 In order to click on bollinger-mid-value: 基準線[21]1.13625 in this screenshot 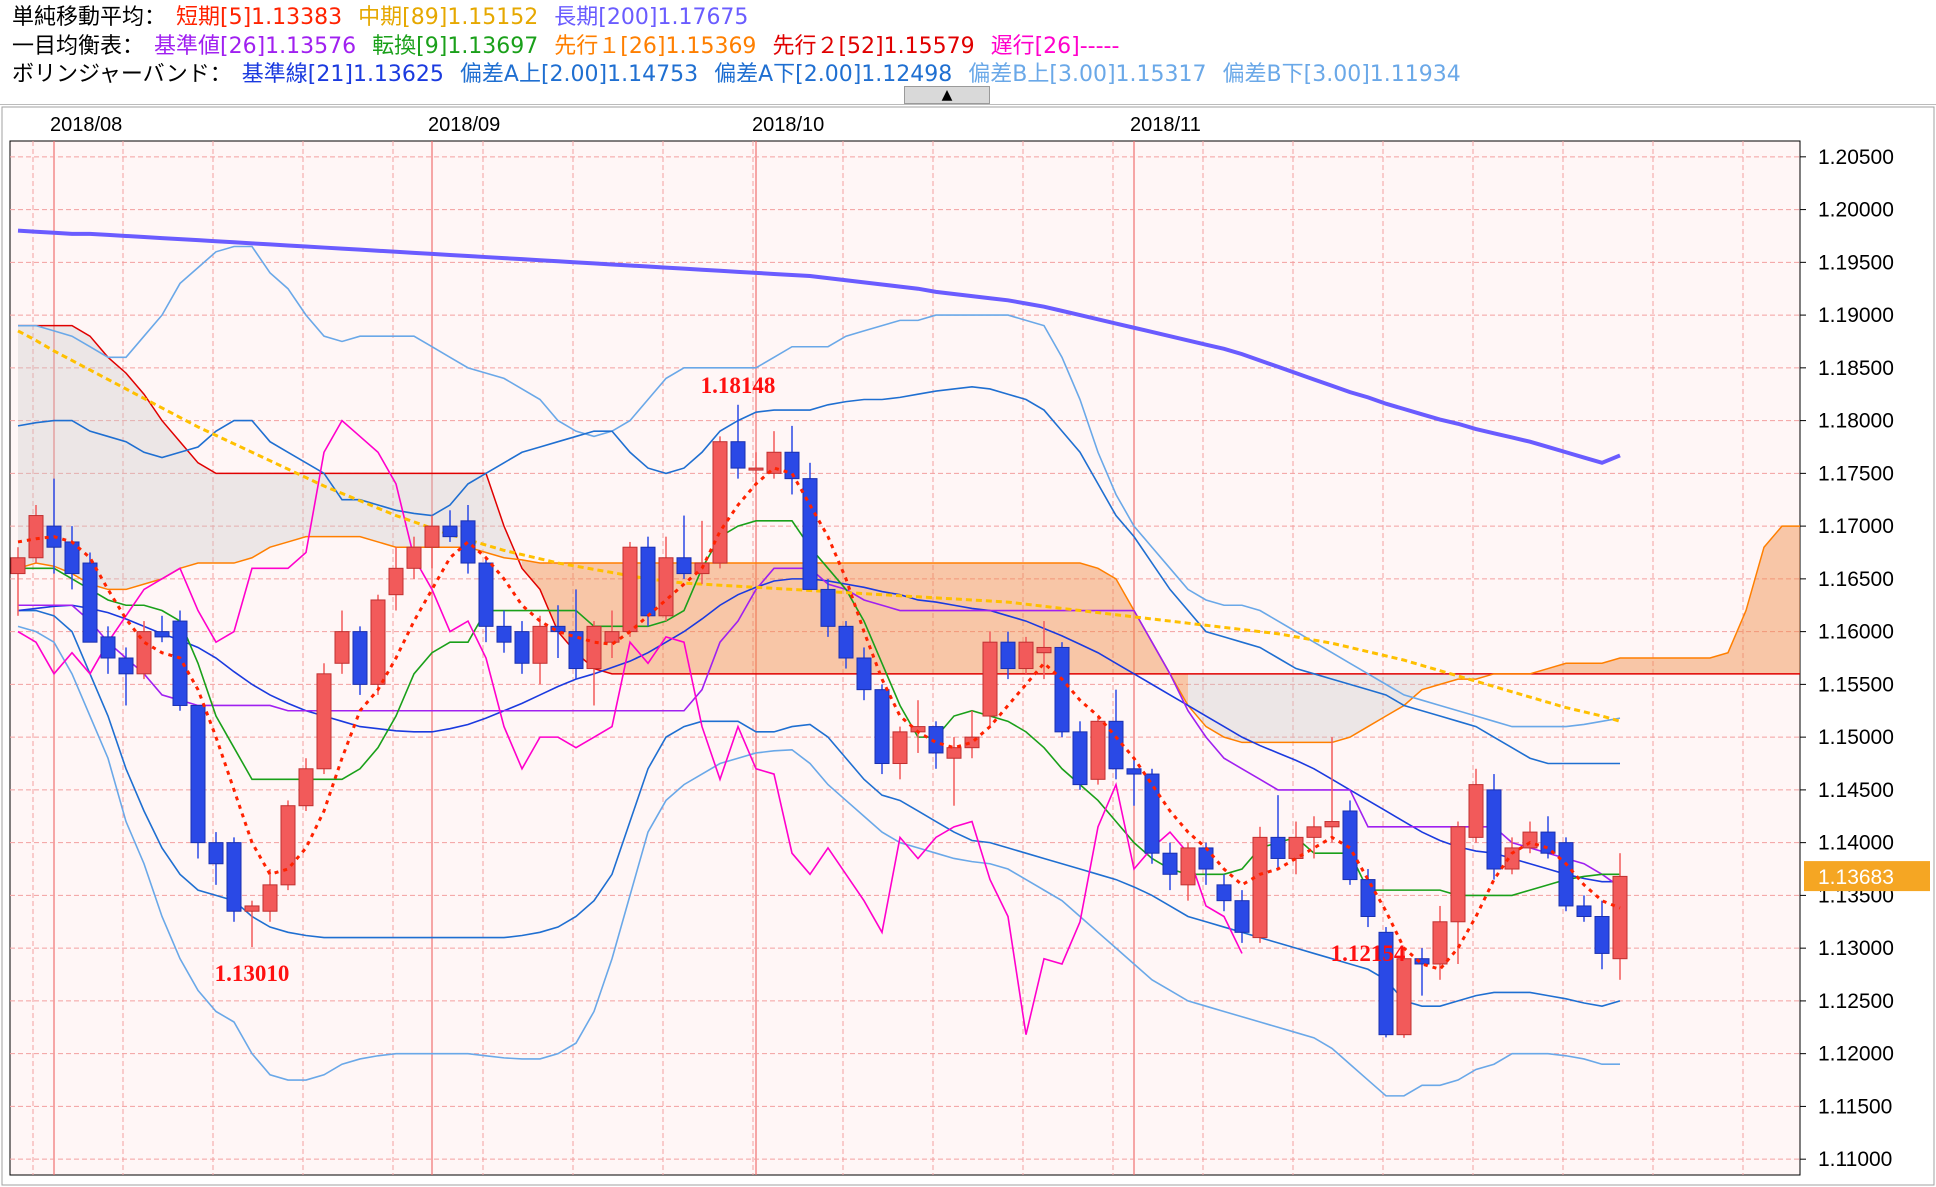, I will do `click(342, 74)`.